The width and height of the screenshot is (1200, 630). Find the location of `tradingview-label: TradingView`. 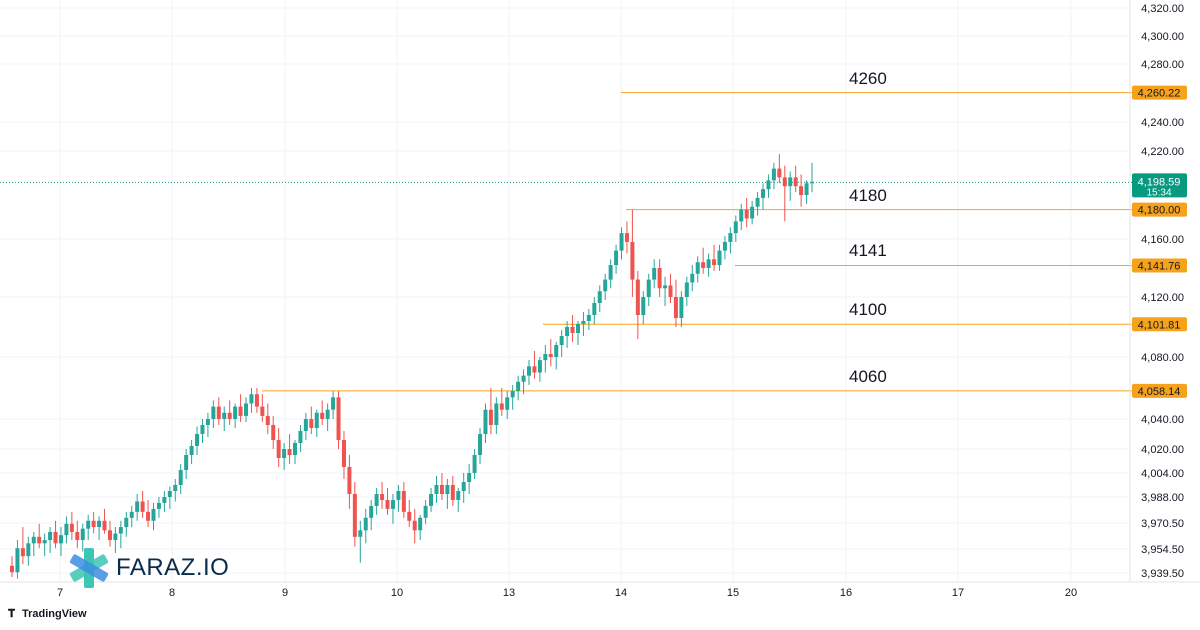

tradingview-label: TradingView is located at coordinates (54, 614).